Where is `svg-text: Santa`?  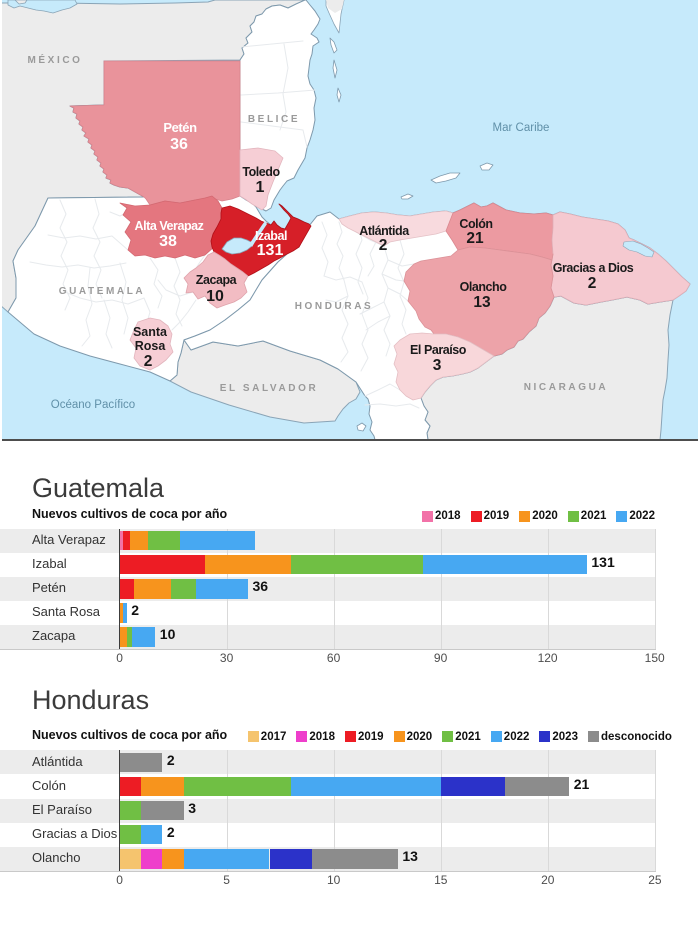
svg-text: Santa is located at coordinates (150, 332).